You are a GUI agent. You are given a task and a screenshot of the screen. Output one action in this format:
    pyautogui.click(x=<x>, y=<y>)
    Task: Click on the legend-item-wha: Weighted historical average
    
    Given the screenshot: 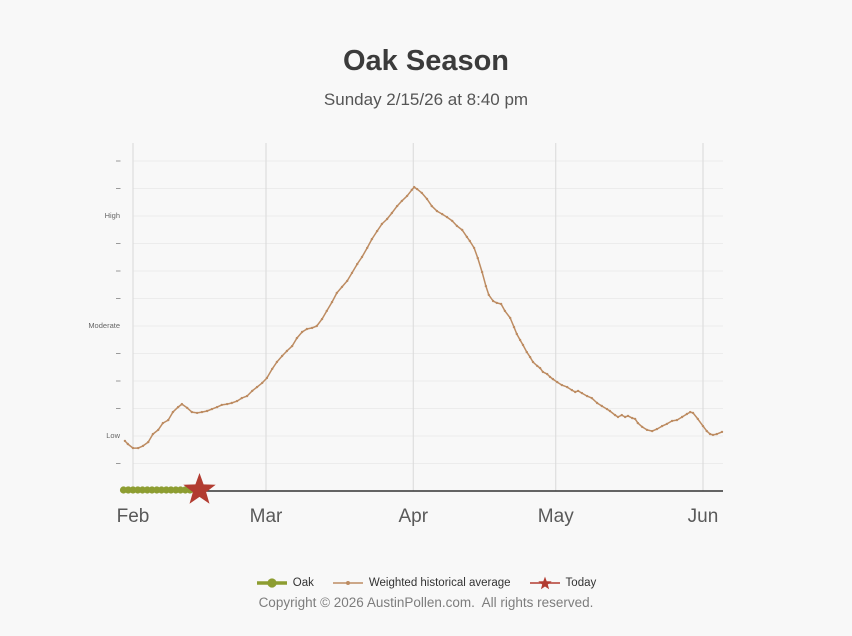 What is the action you would take?
    pyautogui.click(x=421, y=583)
    